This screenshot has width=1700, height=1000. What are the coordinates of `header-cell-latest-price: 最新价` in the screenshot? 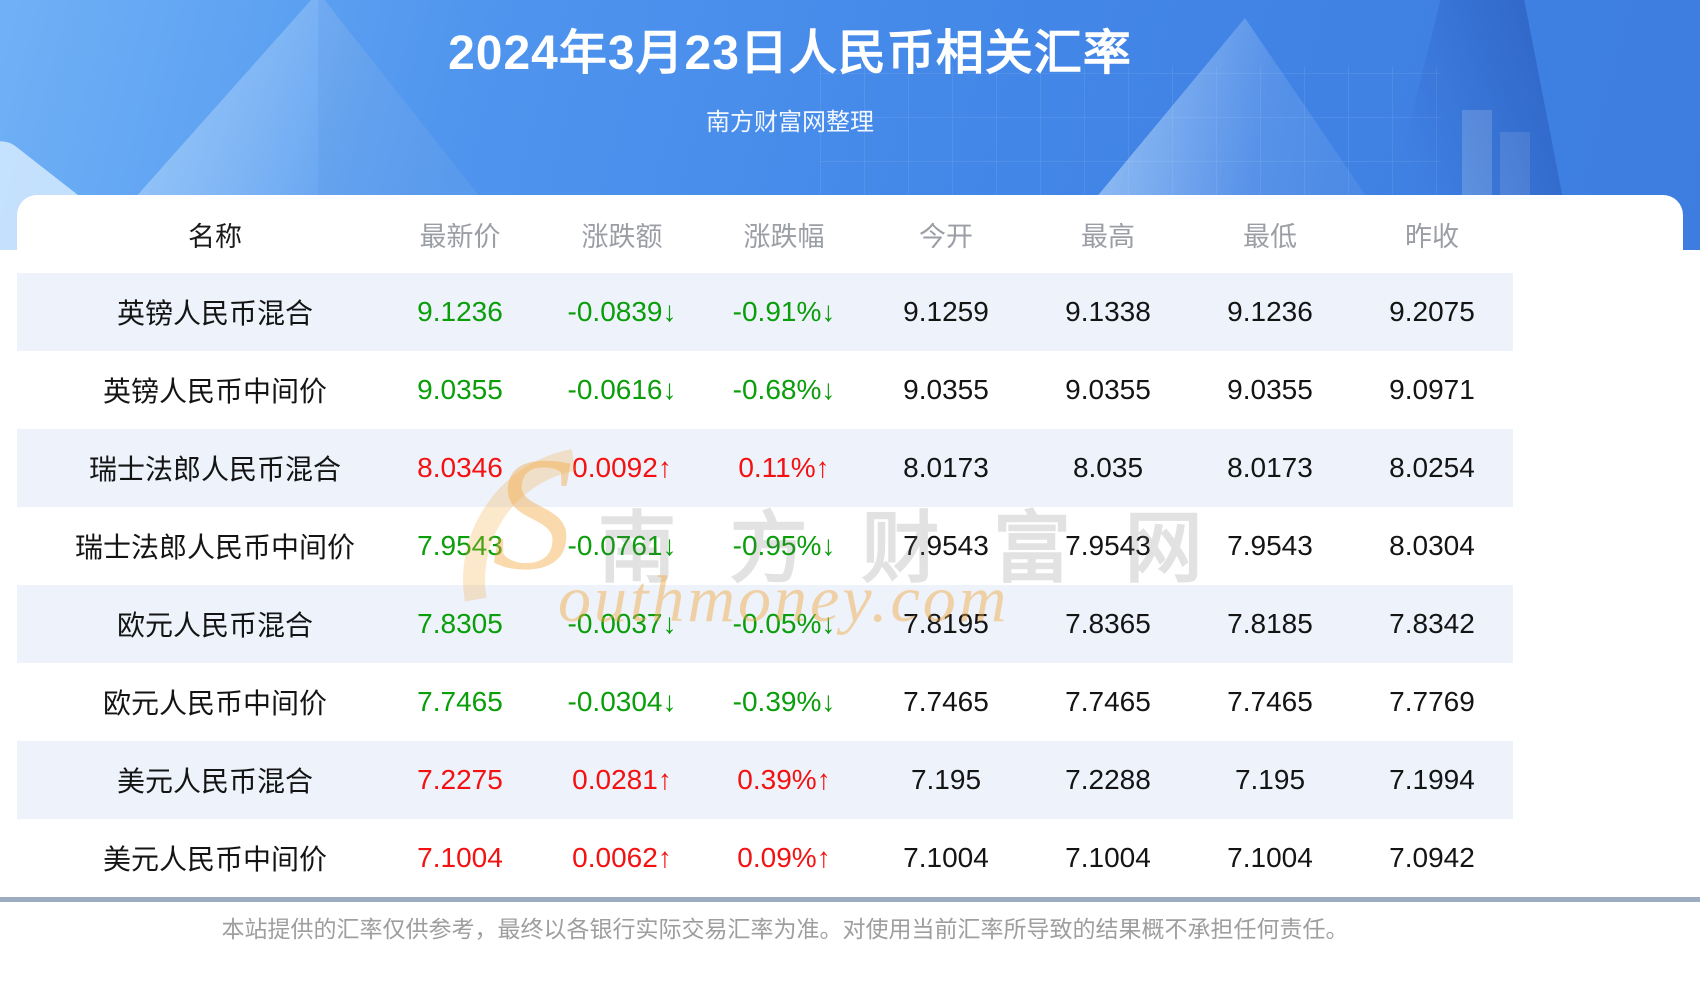 It's located at (460, 236).